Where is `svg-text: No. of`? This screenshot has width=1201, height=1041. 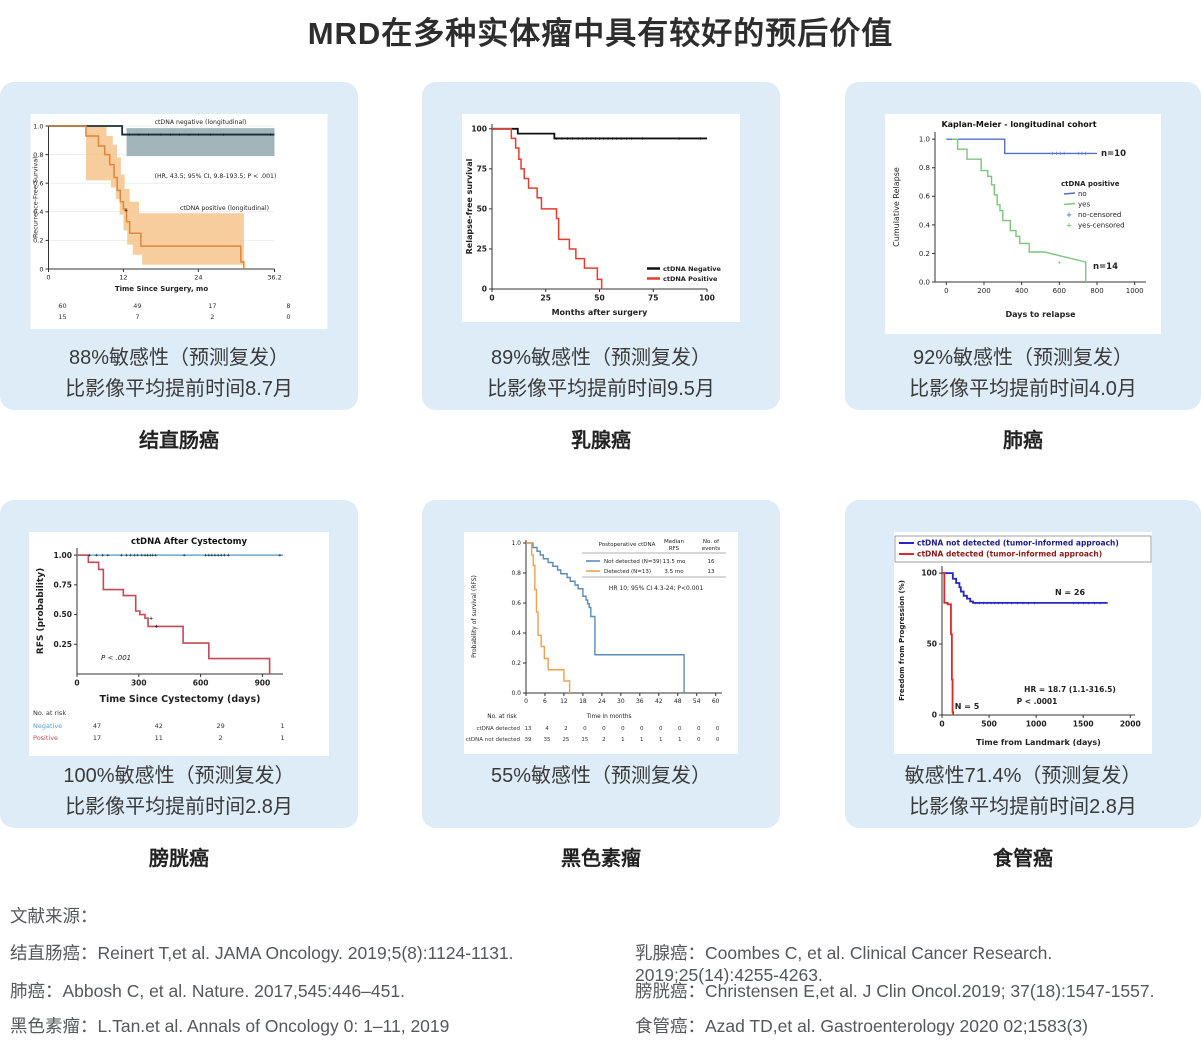 svg-text: No. of is located at coordinates (711, 542).